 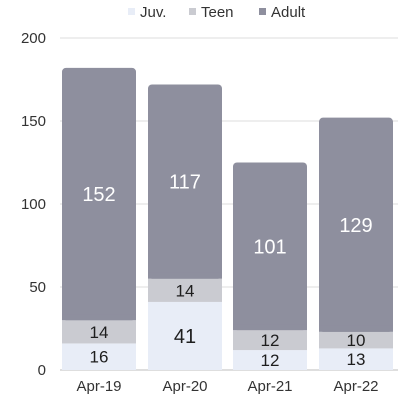 I want to click on y-axis: 0 50 100 150 200, so click(x=33, y=204).